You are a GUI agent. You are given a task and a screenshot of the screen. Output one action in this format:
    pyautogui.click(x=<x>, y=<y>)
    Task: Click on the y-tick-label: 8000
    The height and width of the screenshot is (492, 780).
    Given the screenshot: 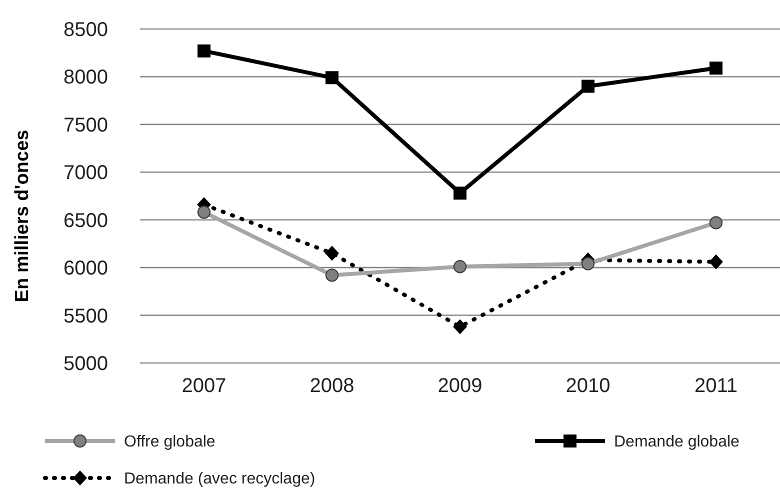 What is the action you would take?
    pyautogui.click(x=86, y=77)
    